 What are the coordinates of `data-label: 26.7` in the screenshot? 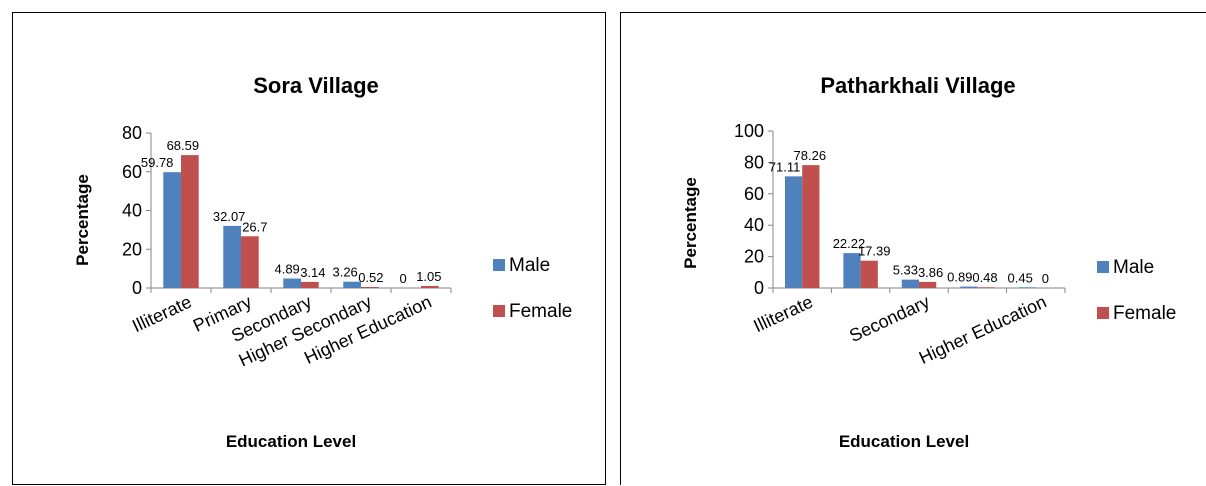 It's located at (254, 226).